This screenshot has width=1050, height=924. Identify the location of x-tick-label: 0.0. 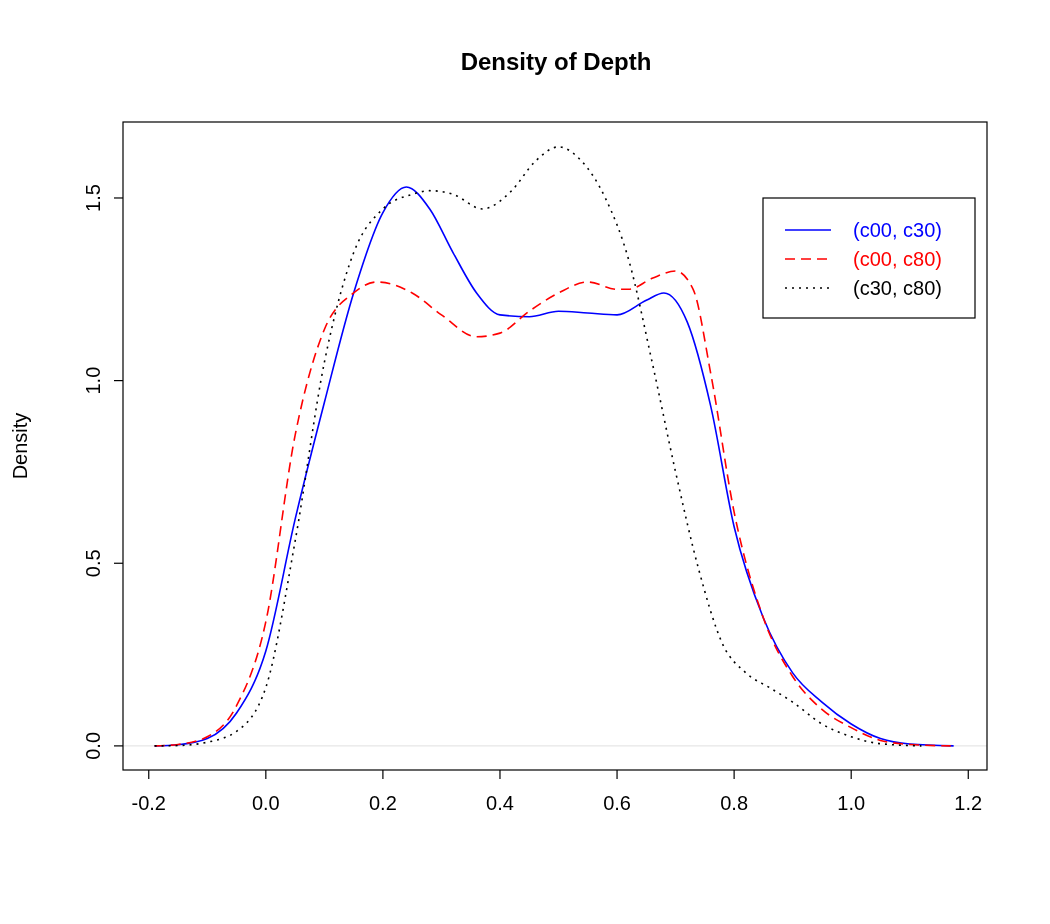
(265, 803).